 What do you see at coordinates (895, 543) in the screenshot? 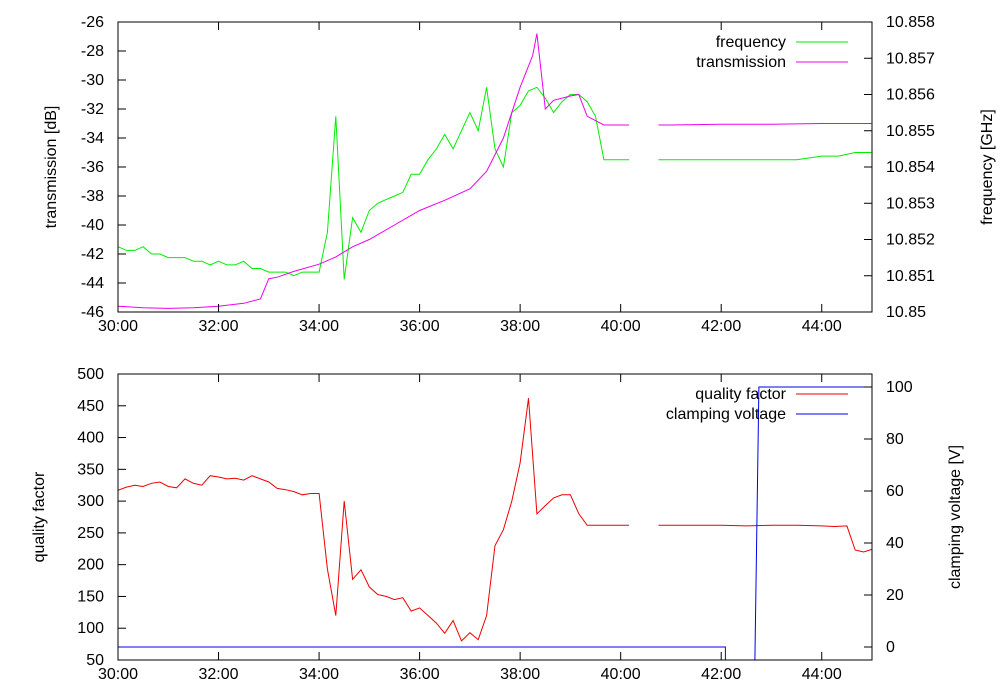
I see `y-right-tick-label: 40` at bounding box center [895, 543].